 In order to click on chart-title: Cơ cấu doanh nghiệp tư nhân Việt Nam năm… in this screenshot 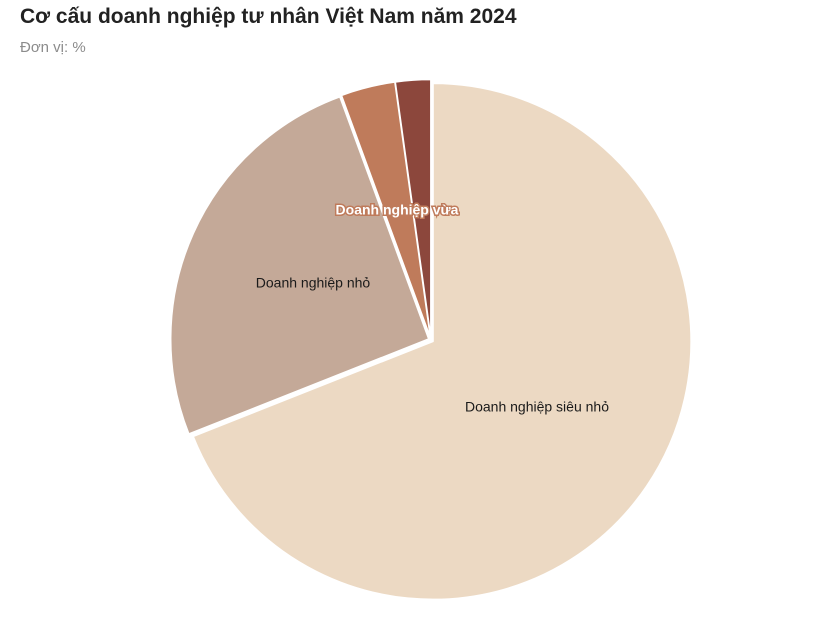, I will do `click(268, 16)`.